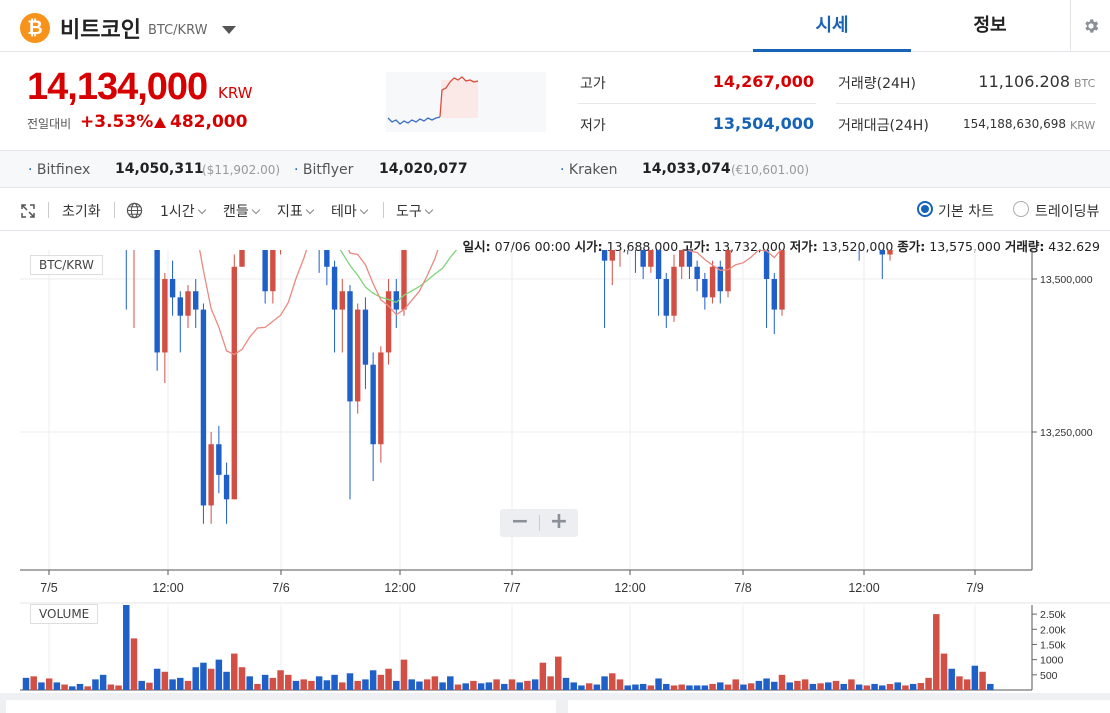 This screenshot has height=713, width=1110. I want to click on volume-label: 거래량(24H), so click(877, 84).